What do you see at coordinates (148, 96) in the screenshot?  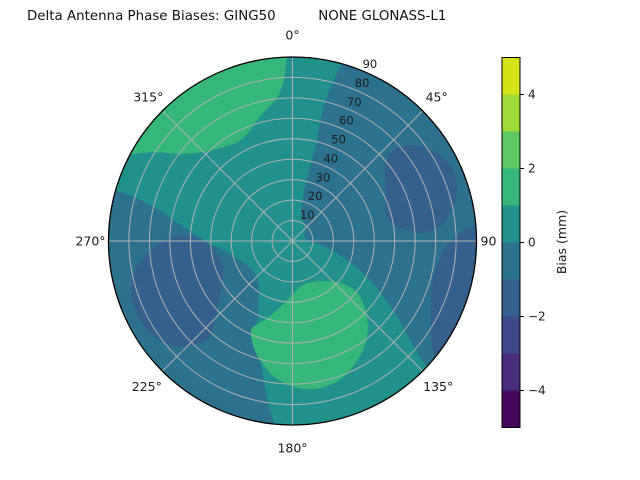 I see `theta-tick-label-315: 315°` at bounding box center [148, 96].